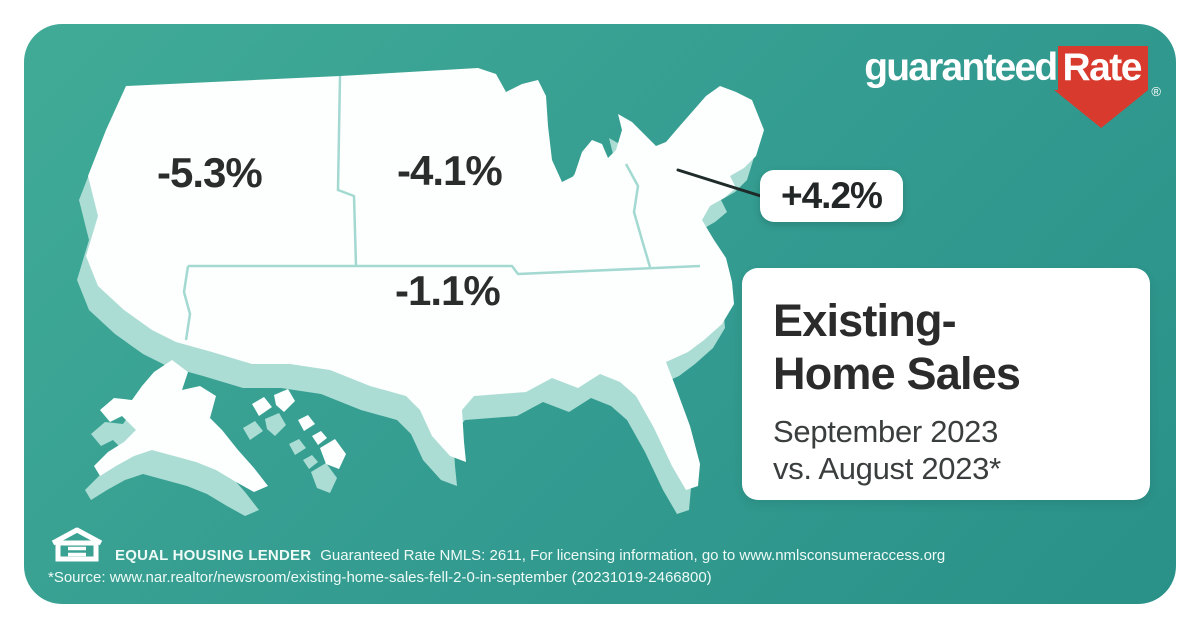 This screenshot has height=630, width=1200. What do you see at coordinates (961, 67) in the screenshot?
I see `brand-name-guaranteed: guaranteed` at bounding box center [961, 67].